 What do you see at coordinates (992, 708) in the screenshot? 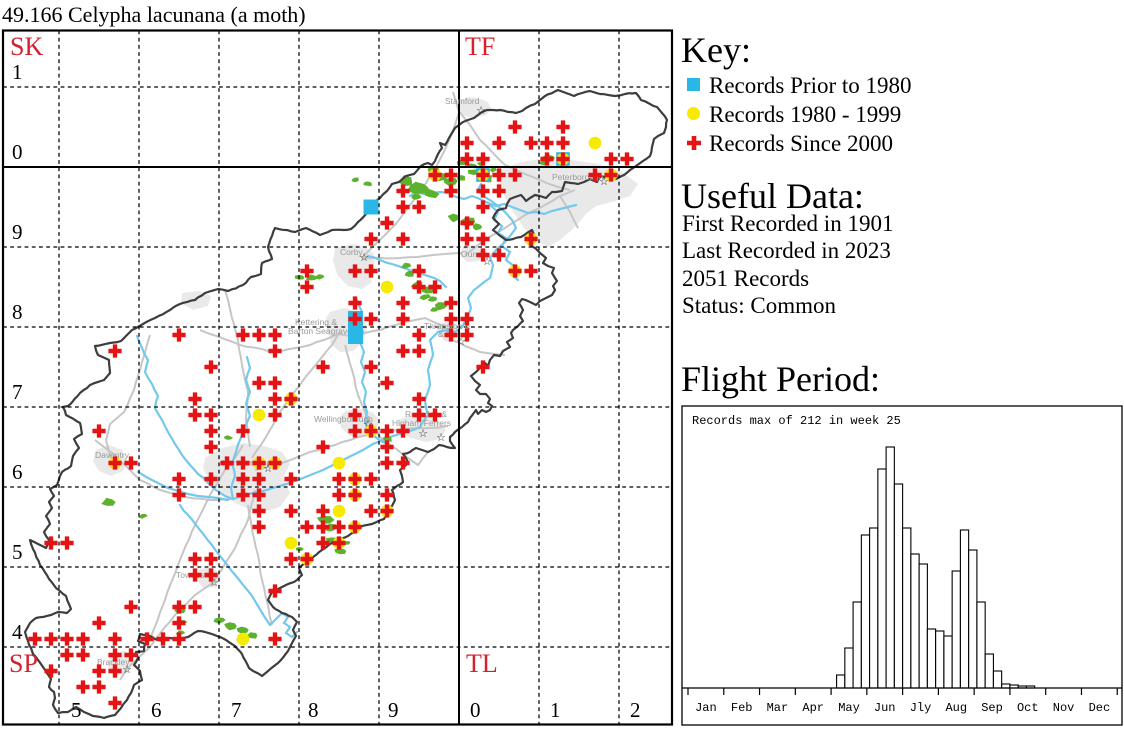
I see `svg-text: Sep` at bounding box center [992, 708].